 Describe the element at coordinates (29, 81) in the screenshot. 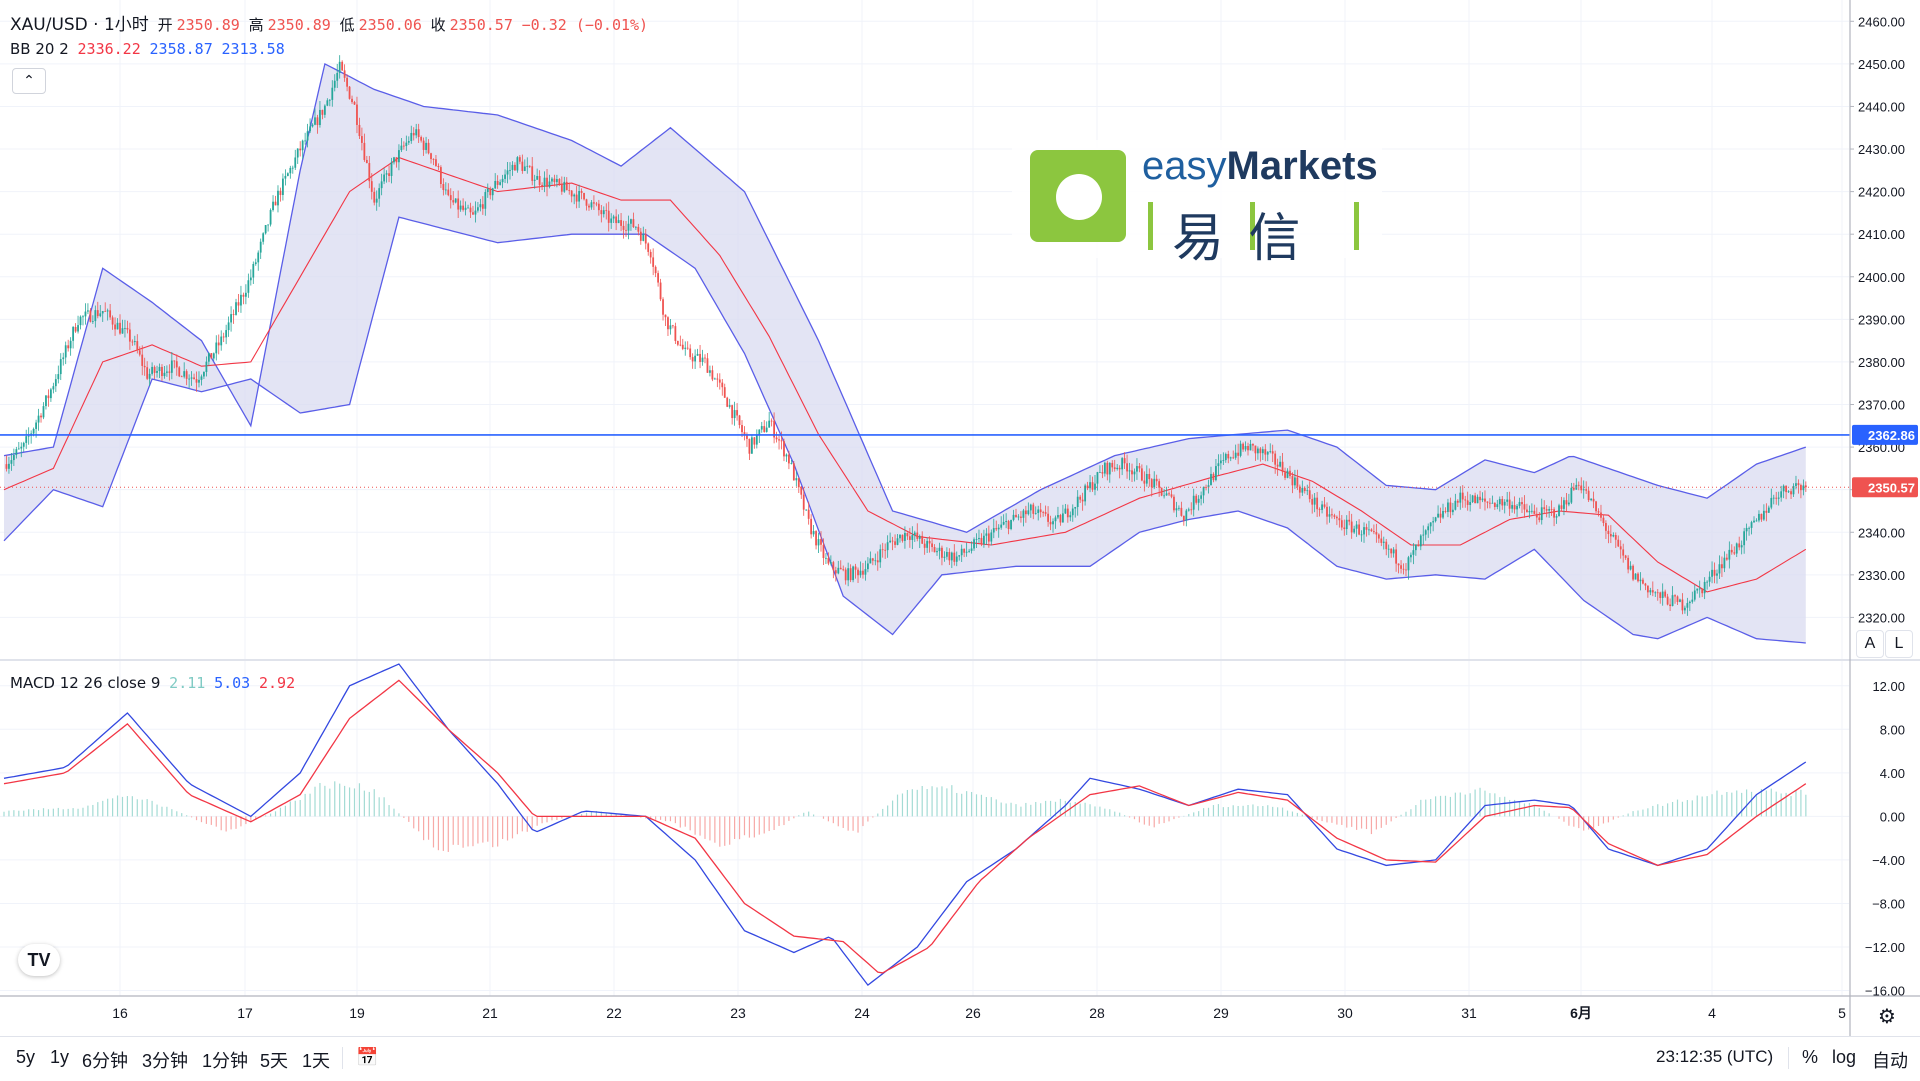

I see `collapse-legend-button: ⌃` at that location.